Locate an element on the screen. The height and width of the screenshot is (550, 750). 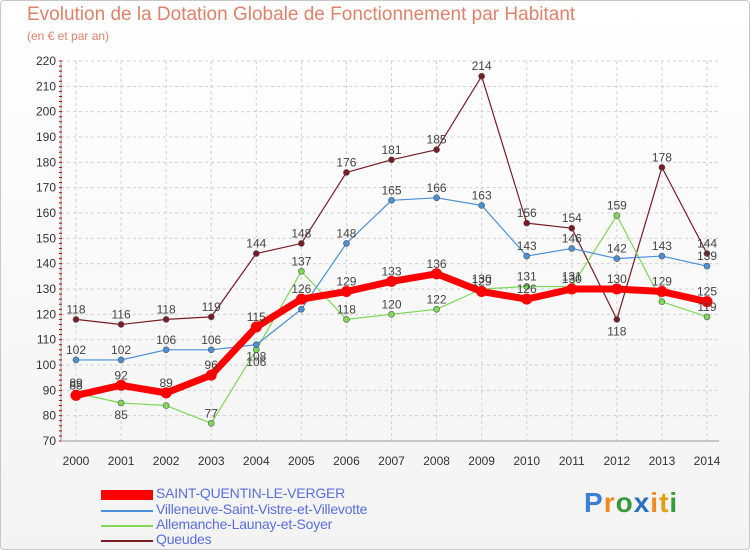
legend-label-allemanche: Allemanche-Launay-et-Soyer is located at coordinates (244, 524).